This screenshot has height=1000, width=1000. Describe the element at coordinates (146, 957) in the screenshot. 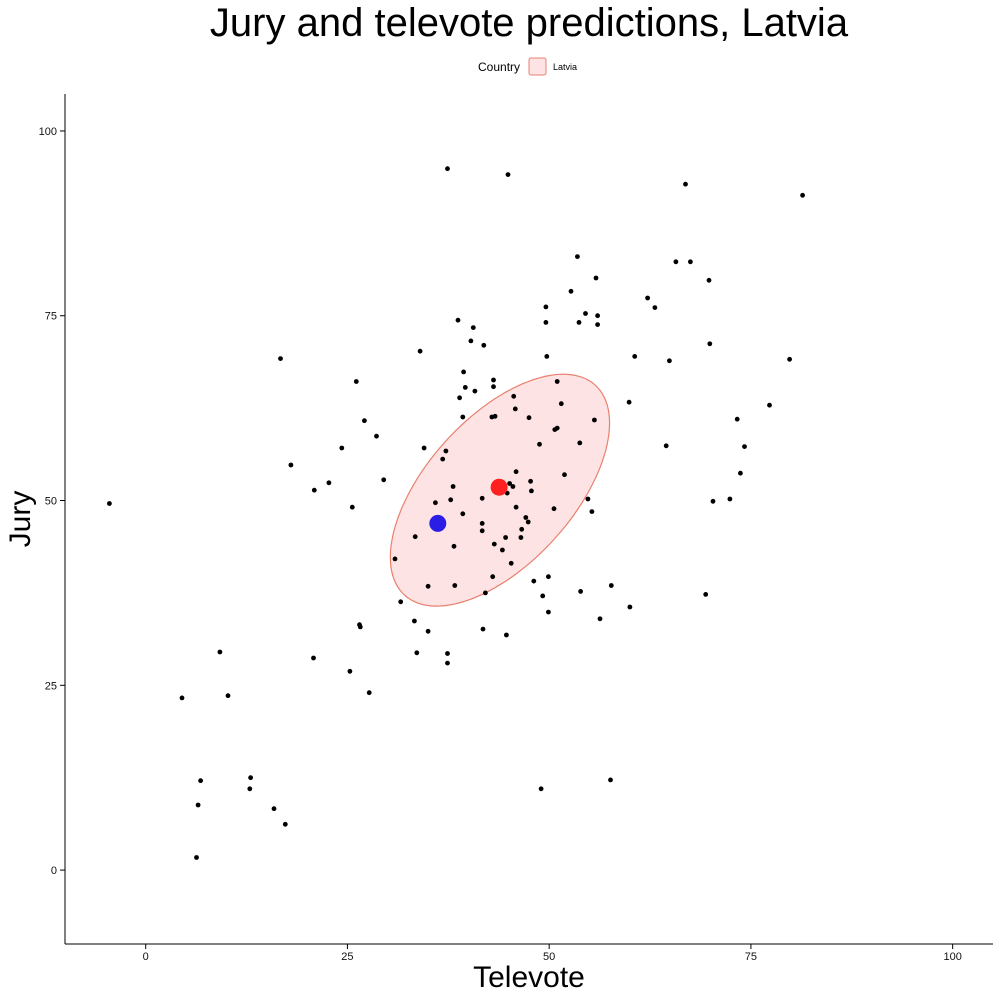

I see `x-tick-label-0: 0` at that location.